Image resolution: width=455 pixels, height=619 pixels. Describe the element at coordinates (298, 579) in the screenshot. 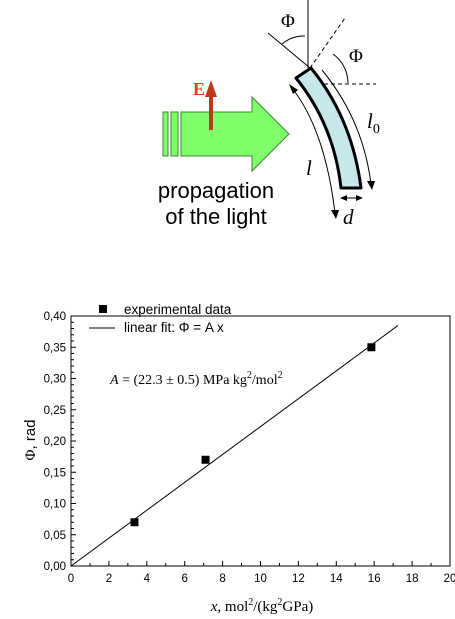

I see `x-tick-label: 12` at that location.